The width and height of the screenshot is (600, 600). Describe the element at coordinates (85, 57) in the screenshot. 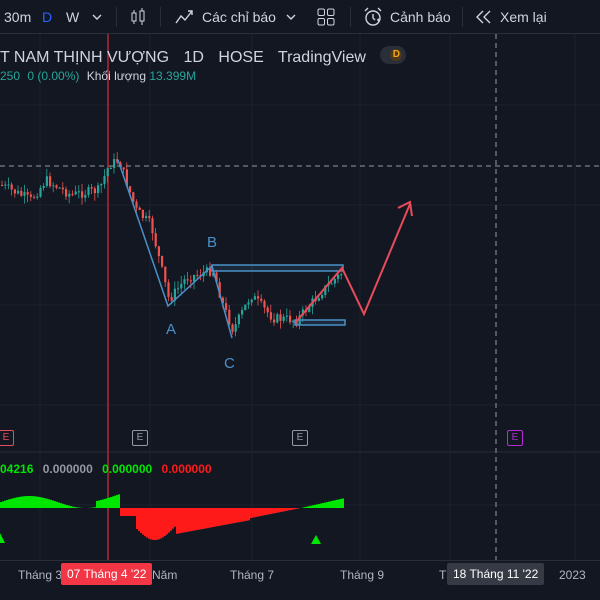

I see `symbol-name: T NAM THỊNH VƯỢNG` at that location.